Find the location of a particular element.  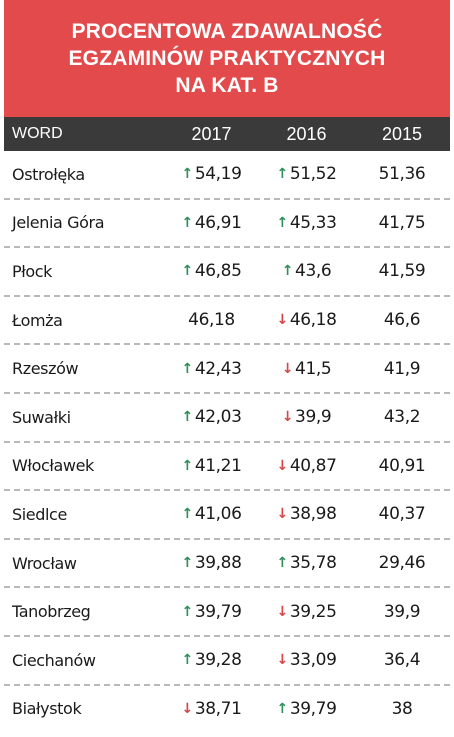

header-2016: 2016 is located at coordinates (306, 133).